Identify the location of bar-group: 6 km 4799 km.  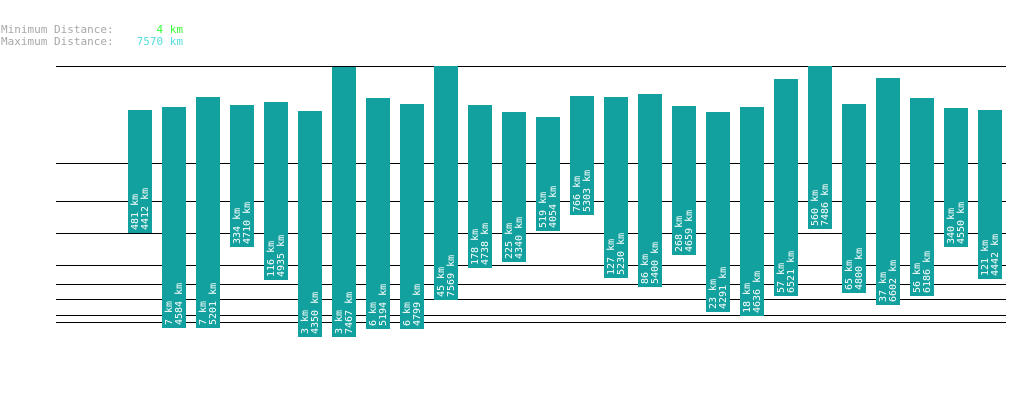
(412, 216).